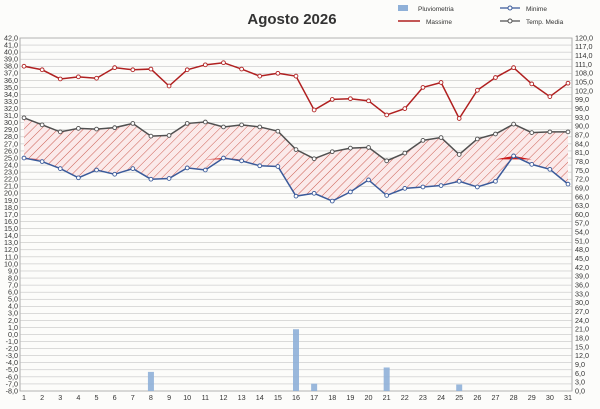  I want to click on left-tick-label: 29,0, so click(11, 129).